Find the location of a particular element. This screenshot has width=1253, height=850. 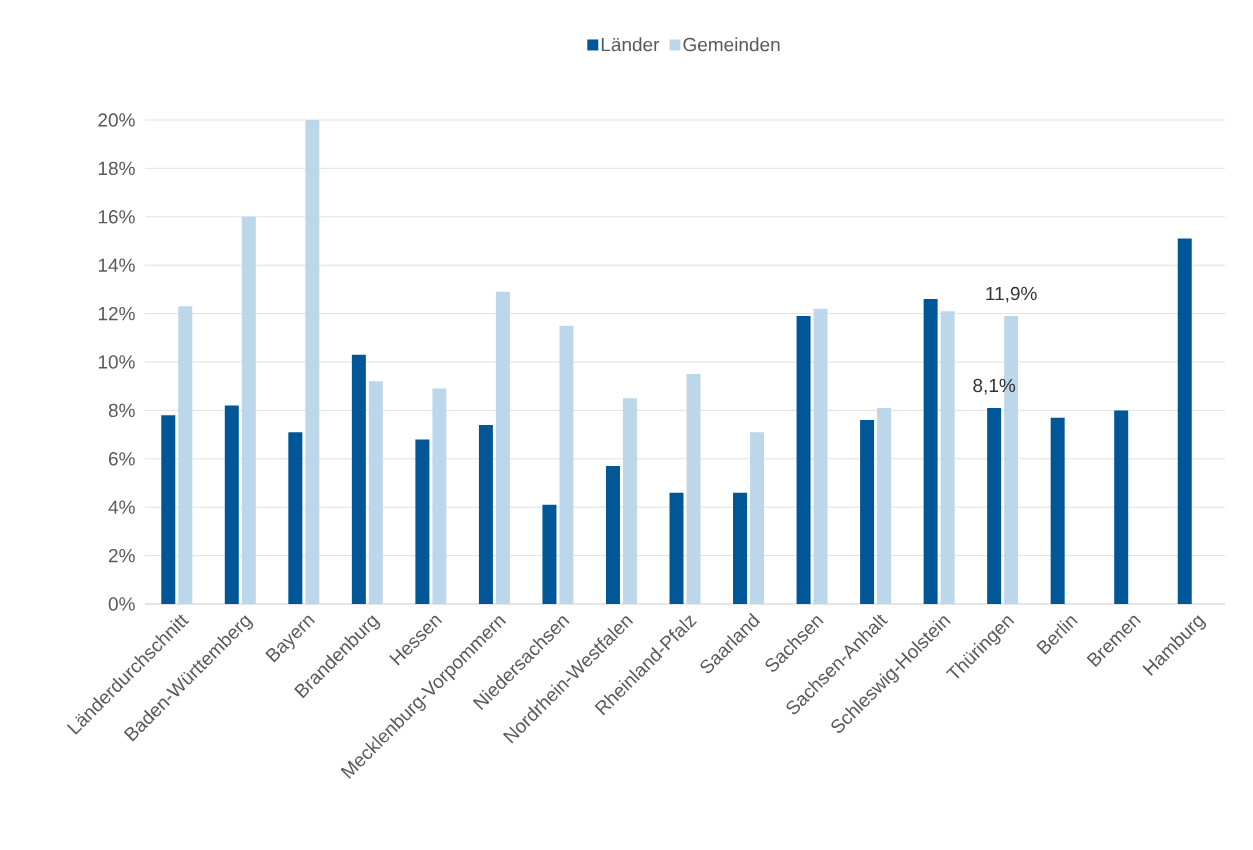

data-label: 11,9% is located at coordinates (1011, 294).